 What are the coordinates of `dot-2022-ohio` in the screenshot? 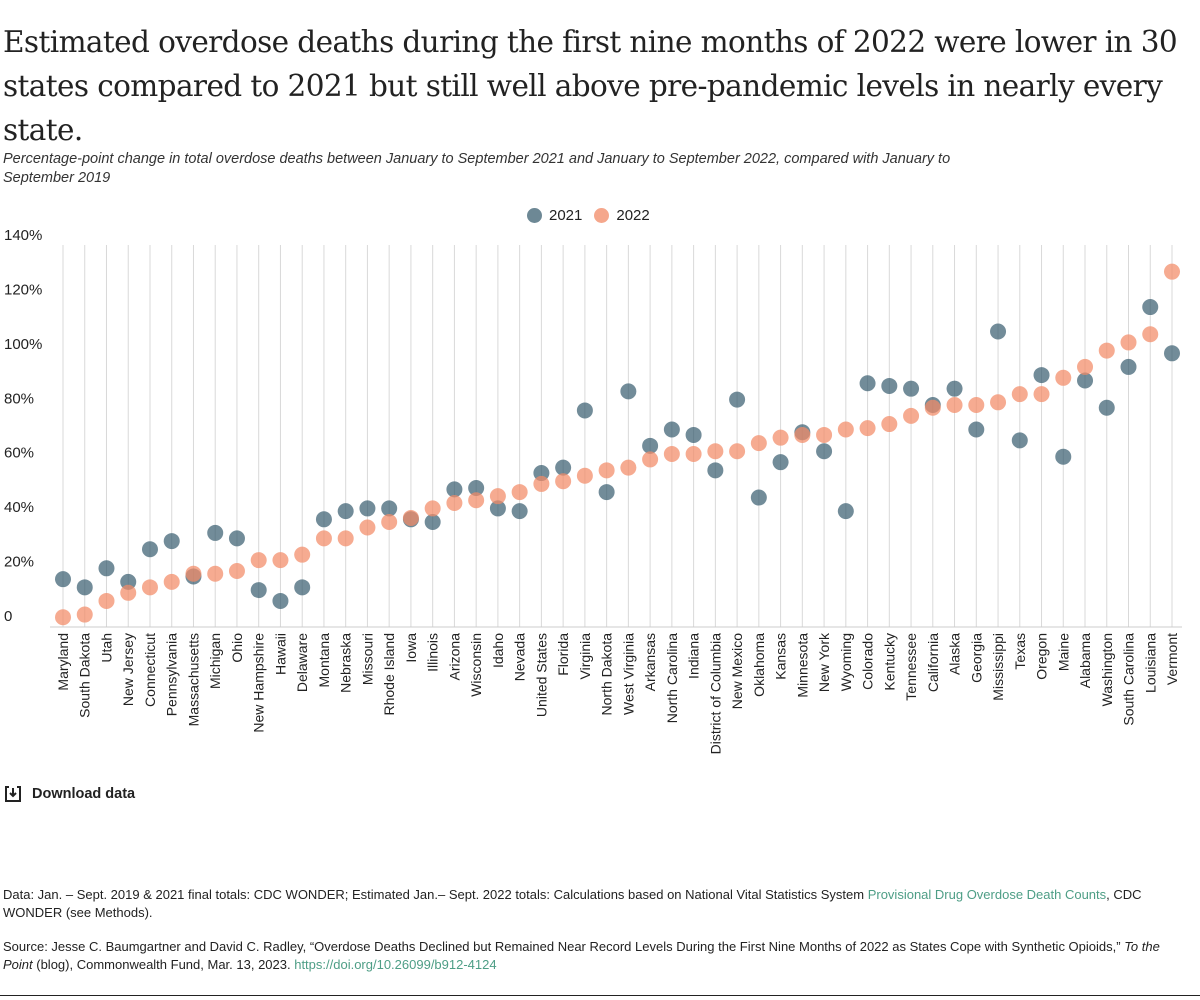 It's located at (236, 571).